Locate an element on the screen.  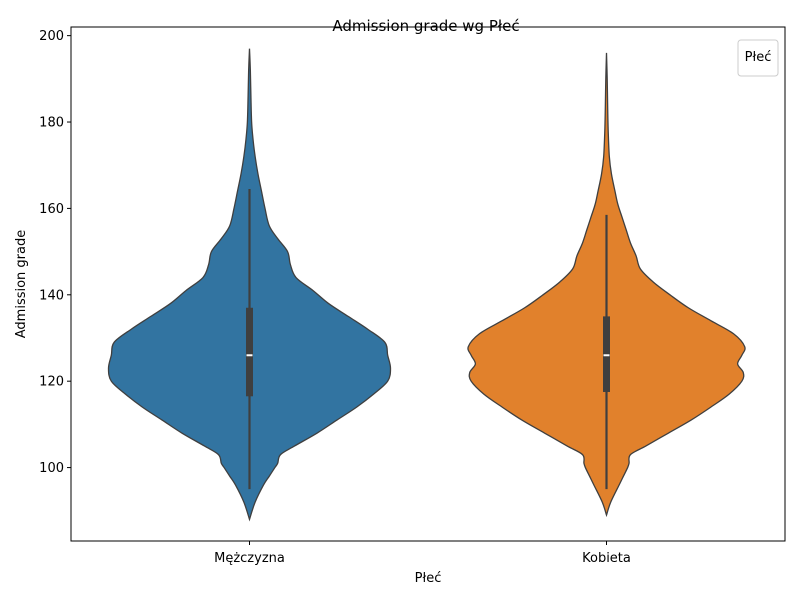
legend: Płeć is located at coordinates (758, 58).